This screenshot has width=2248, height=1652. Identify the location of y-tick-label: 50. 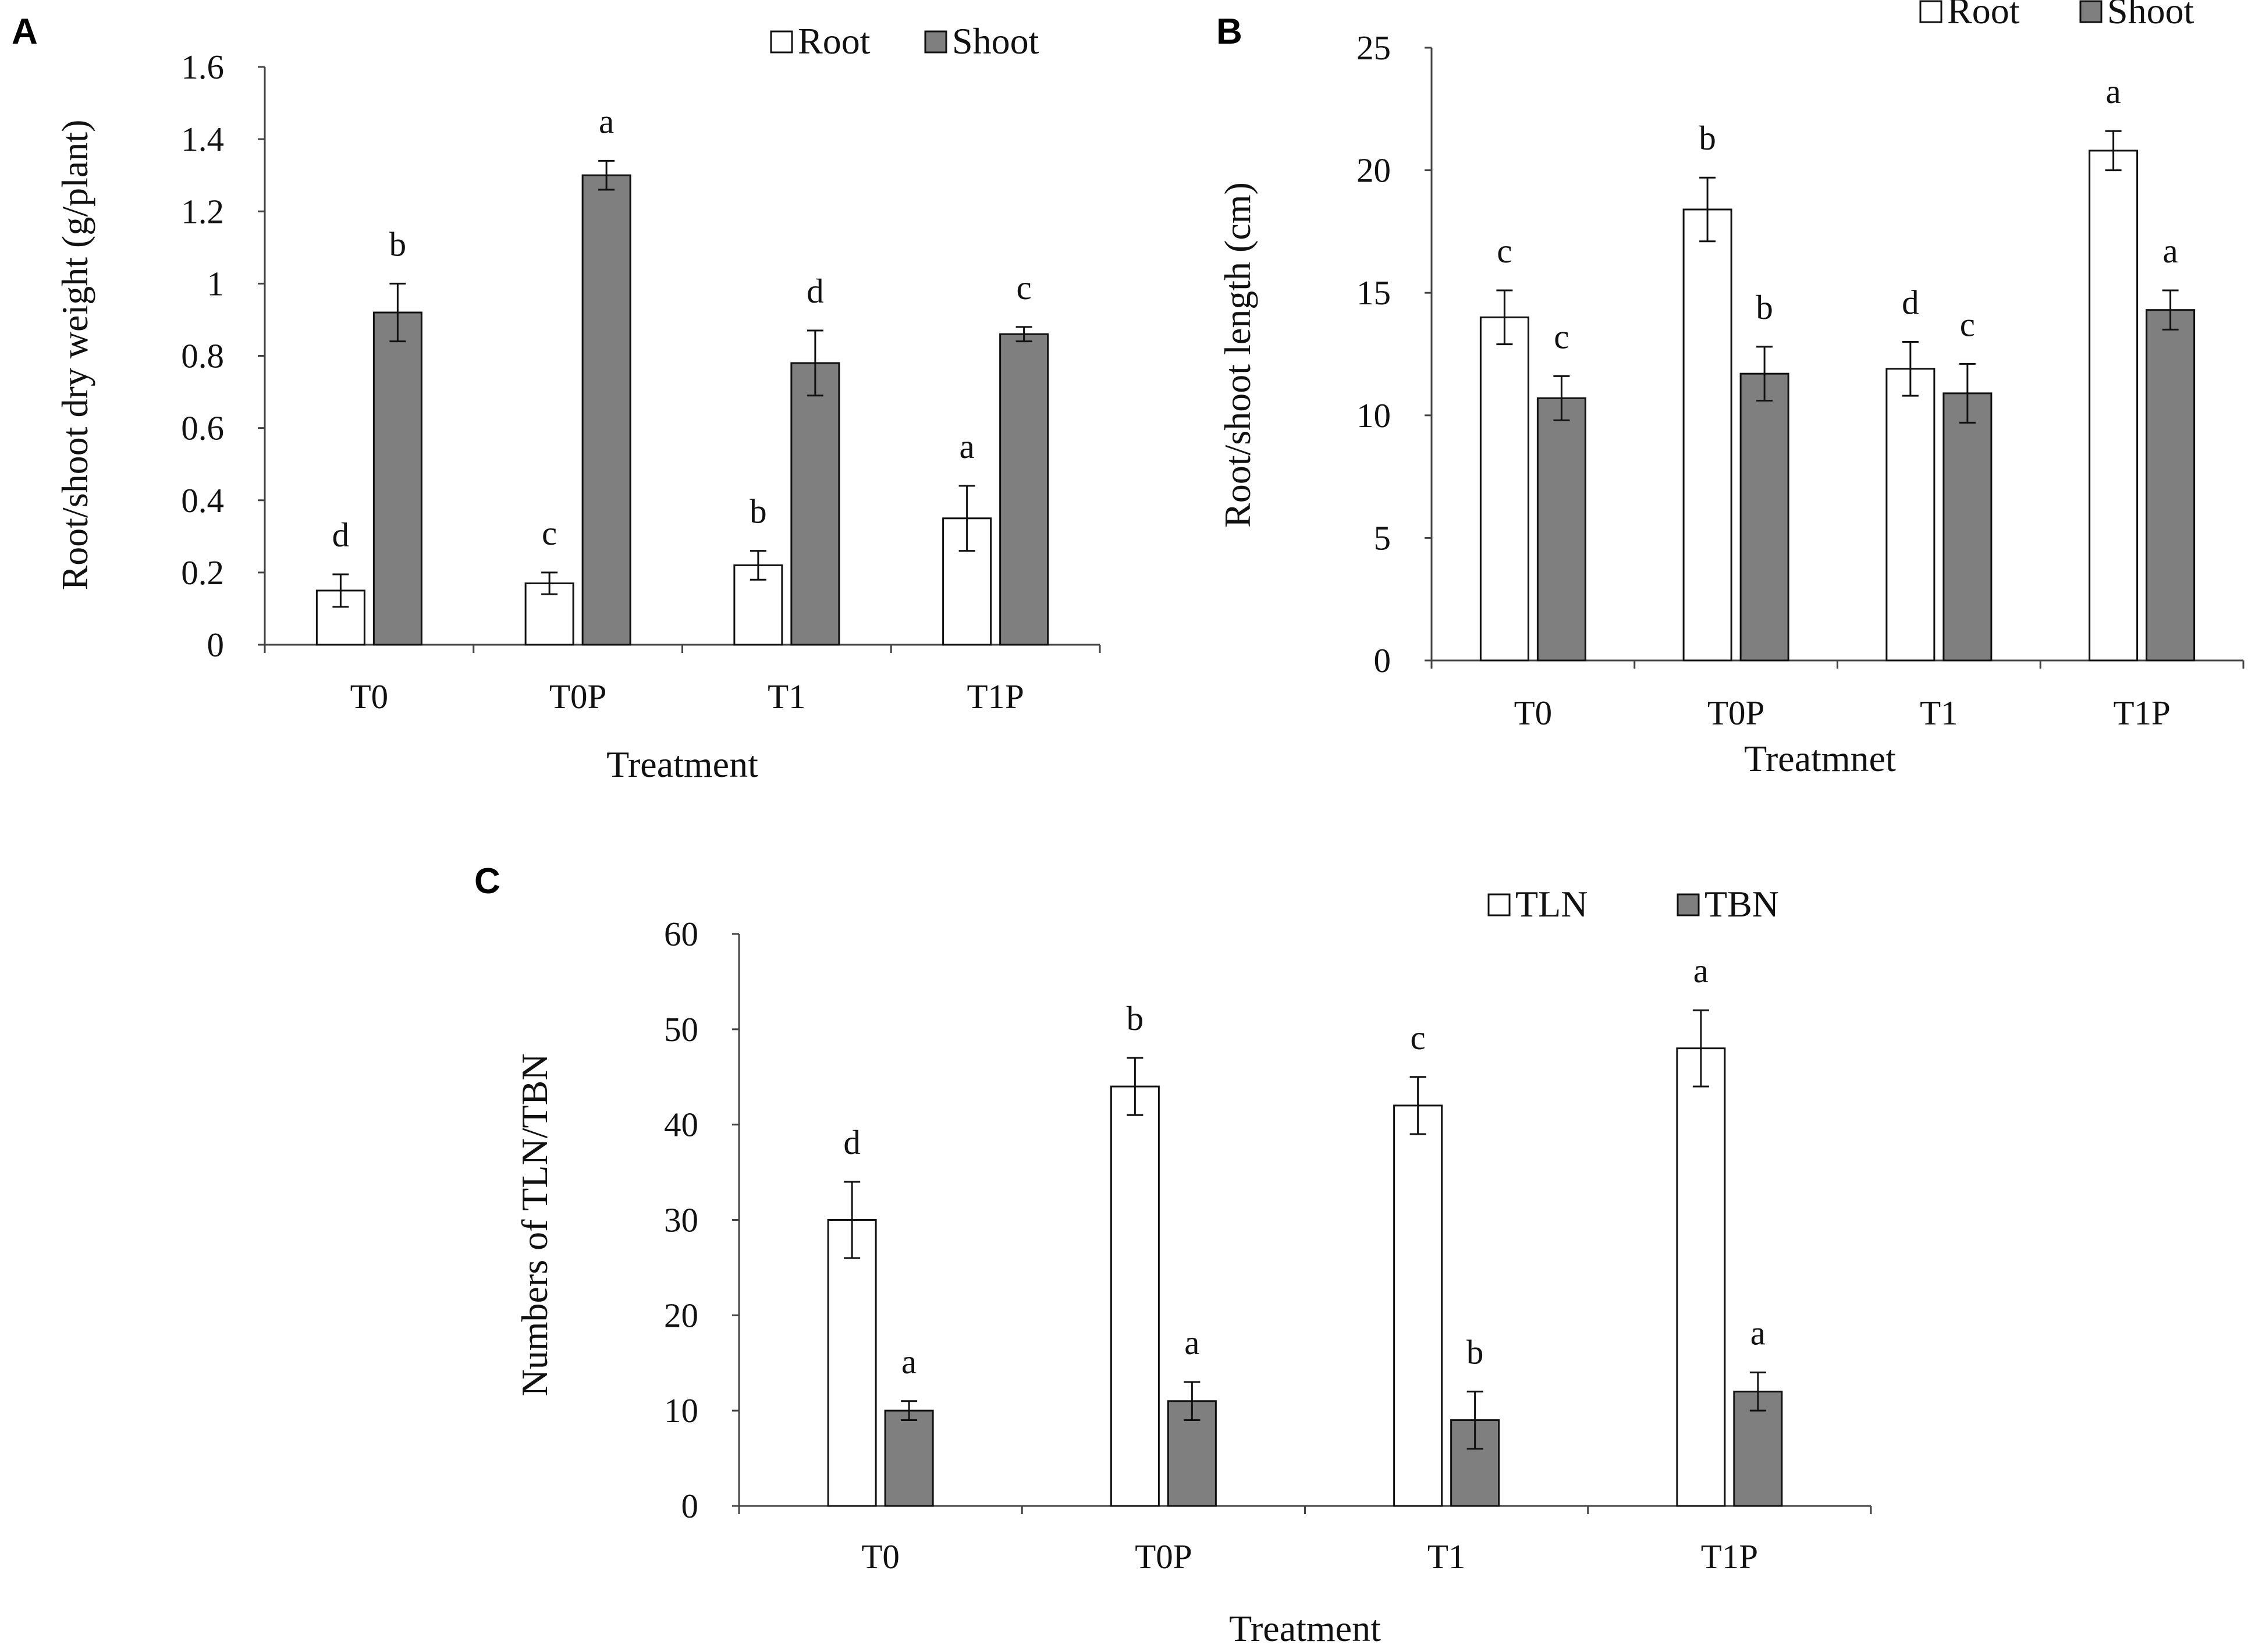
(681, 1029).